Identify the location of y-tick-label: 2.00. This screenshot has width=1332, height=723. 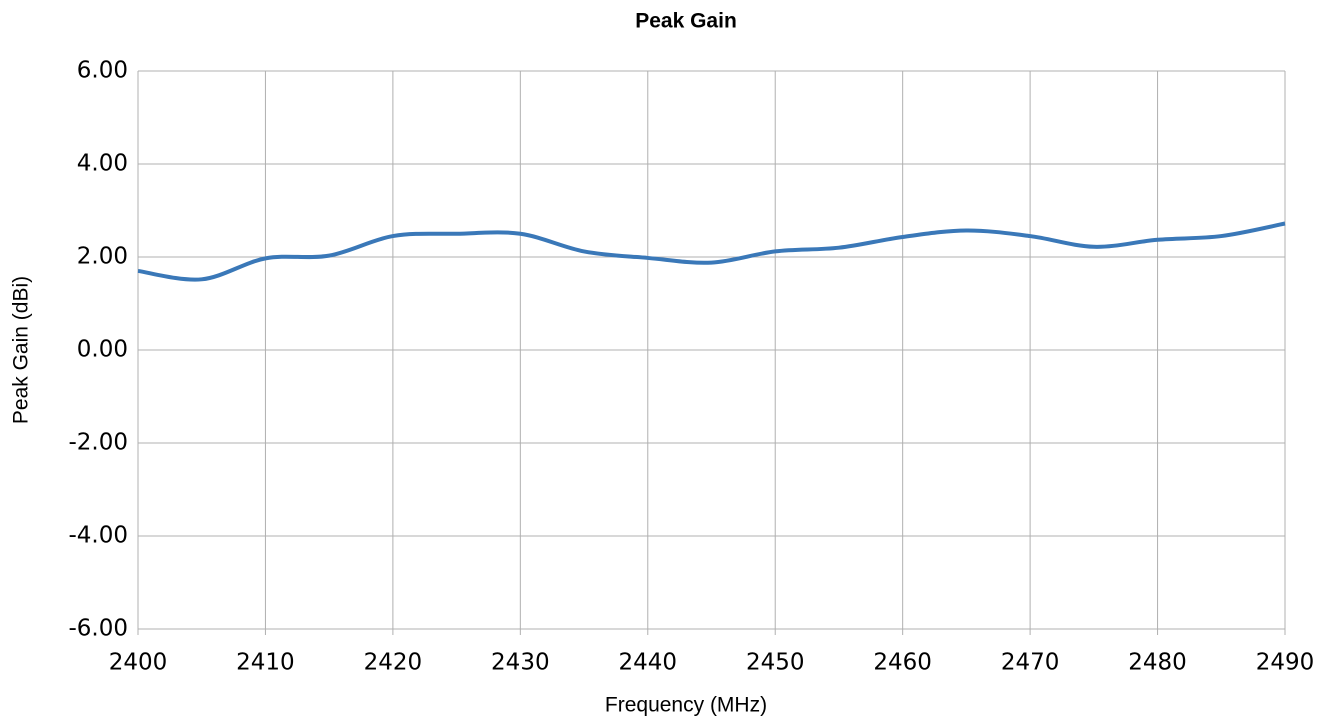
(102, 257).